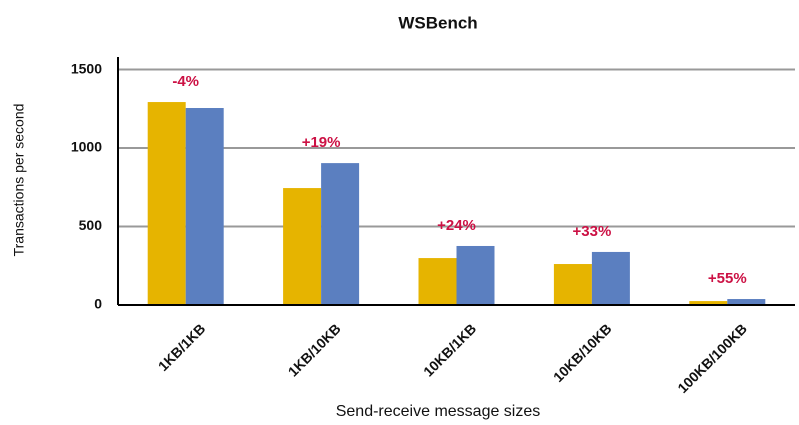  I want to click on y-tick-label: 500, so click(91, 225).